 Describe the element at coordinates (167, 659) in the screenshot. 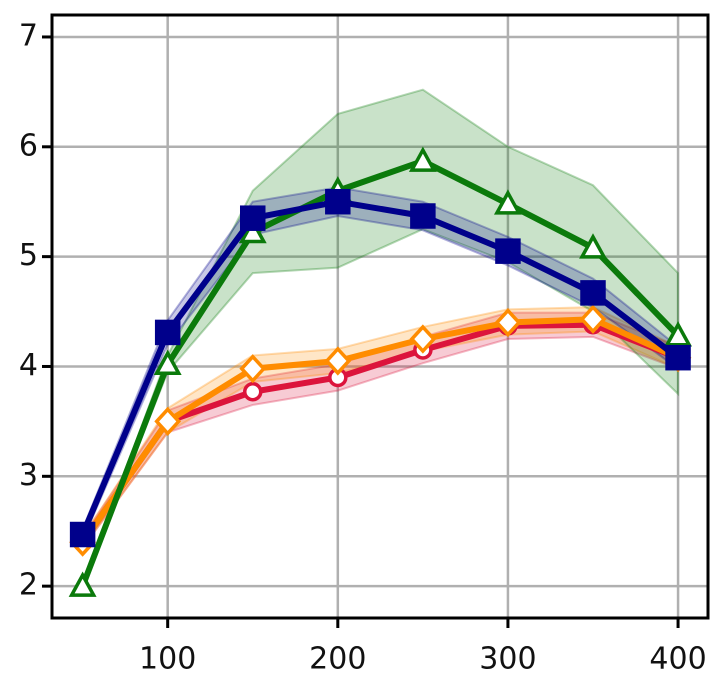

I see `x-tick-label: 100` at that location.